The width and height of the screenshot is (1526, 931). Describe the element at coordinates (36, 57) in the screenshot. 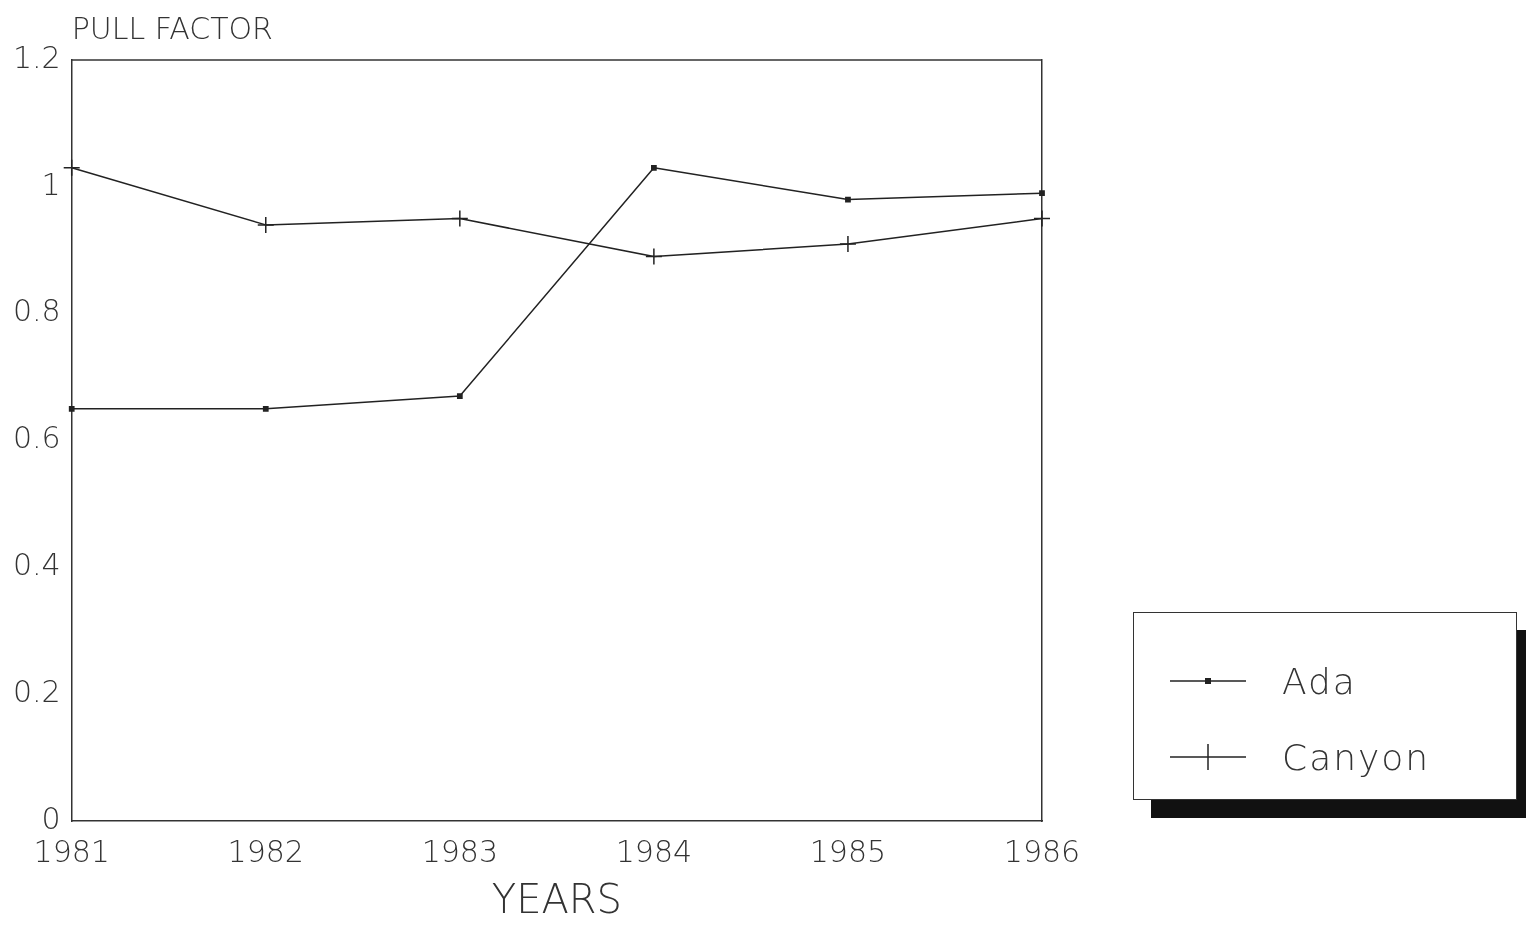

I see `y-tick-label: 1.2` at that location.